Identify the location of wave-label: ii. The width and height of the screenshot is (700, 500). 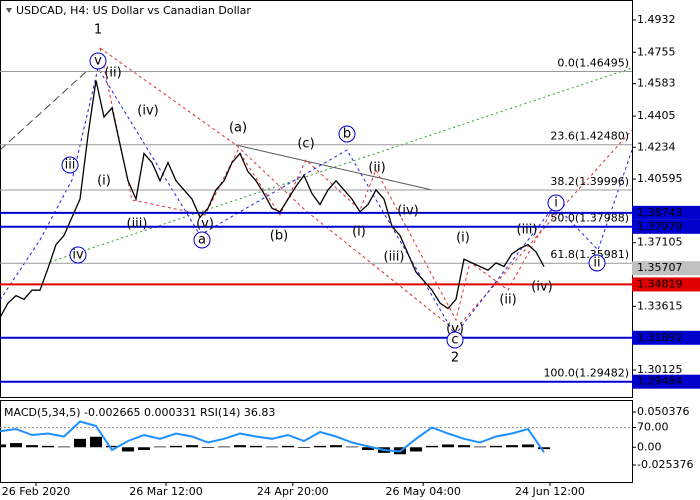
(596, 263).